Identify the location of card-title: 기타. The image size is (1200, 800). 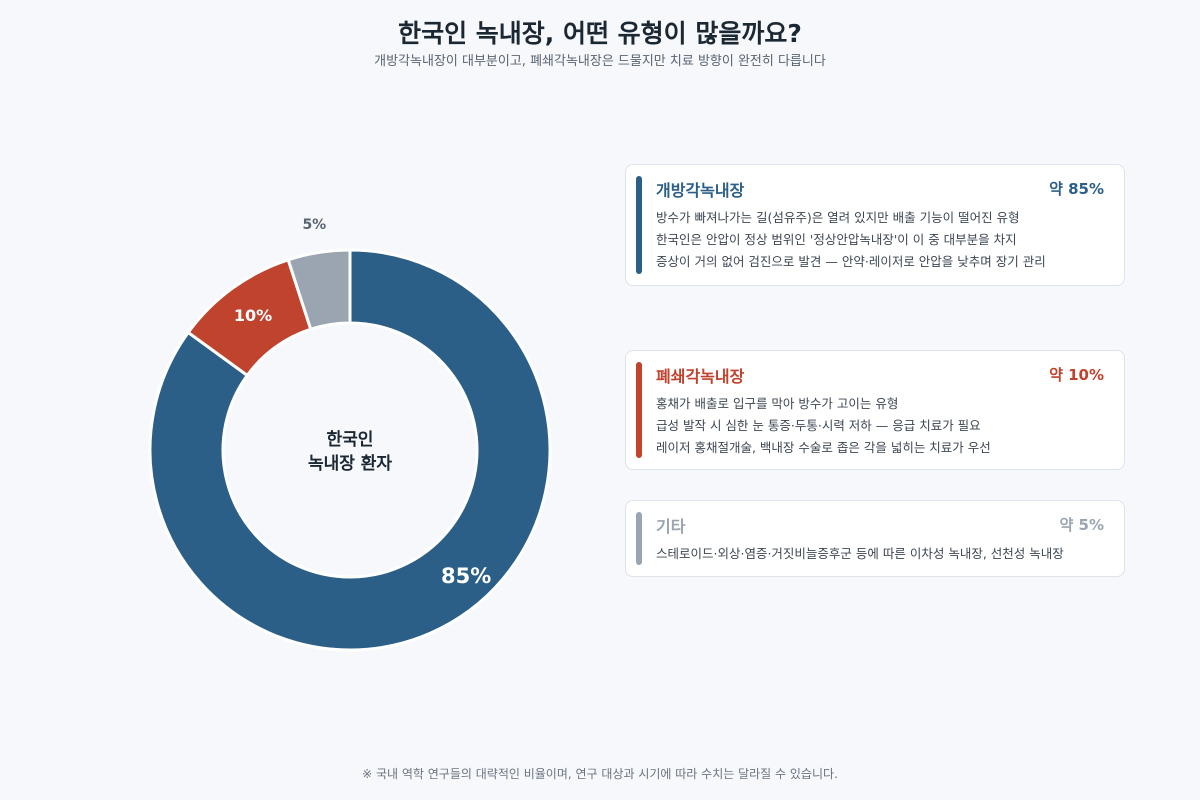
(671, 526).